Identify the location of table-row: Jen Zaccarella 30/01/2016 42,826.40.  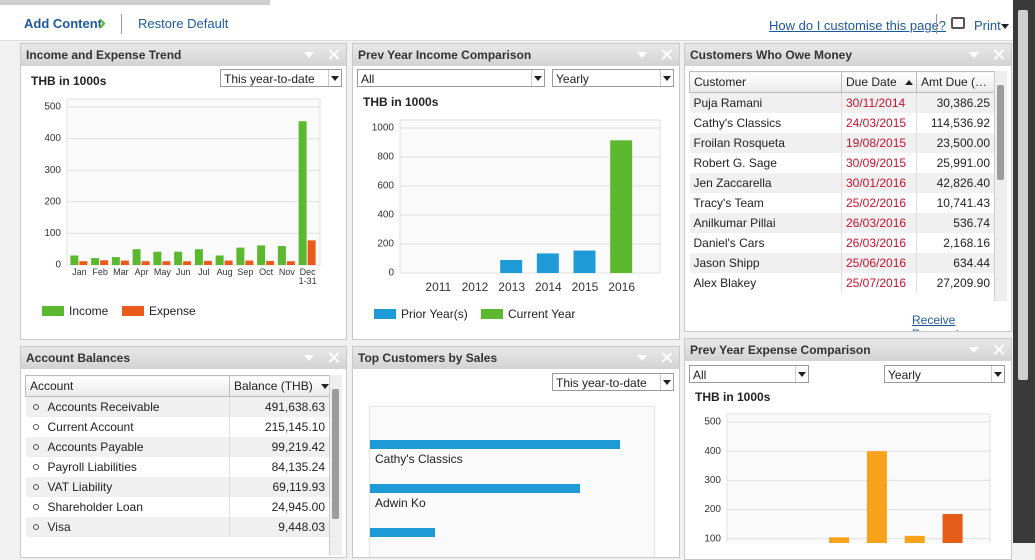
(841, 183).